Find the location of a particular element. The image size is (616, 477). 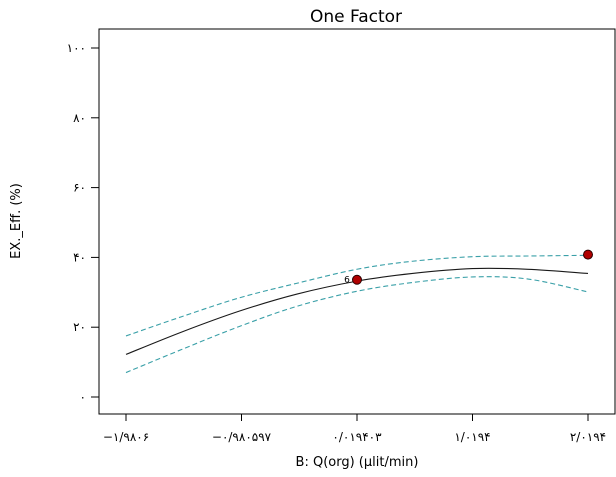

y-tick-label: ۱۰۰ is located at coordinates (76, 48).